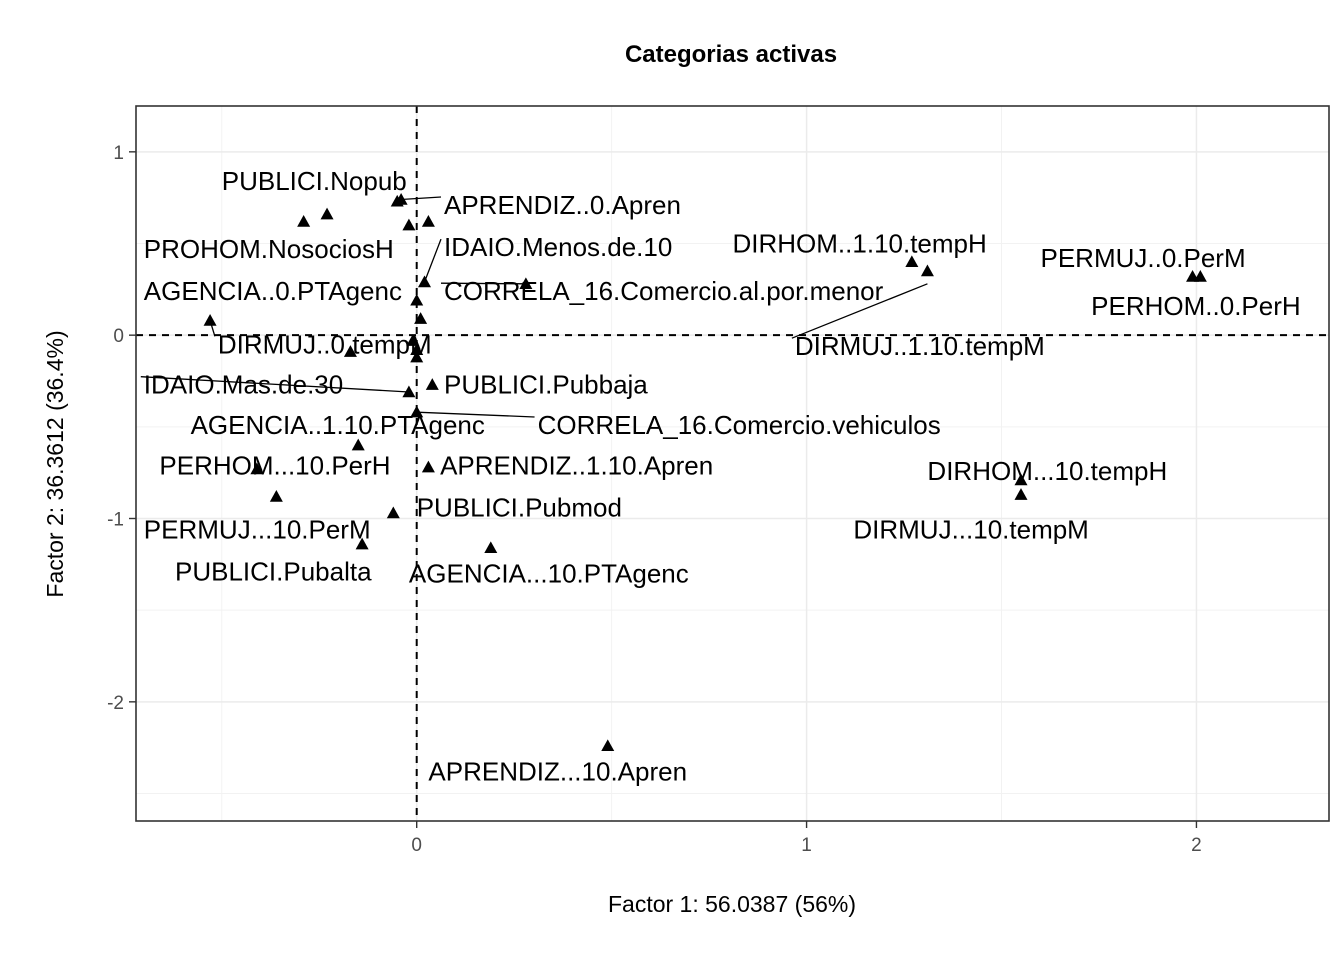 The image size is (1344, 960). I want to click on point-label: PERHOM..0.PerH, so click(1196, 306).